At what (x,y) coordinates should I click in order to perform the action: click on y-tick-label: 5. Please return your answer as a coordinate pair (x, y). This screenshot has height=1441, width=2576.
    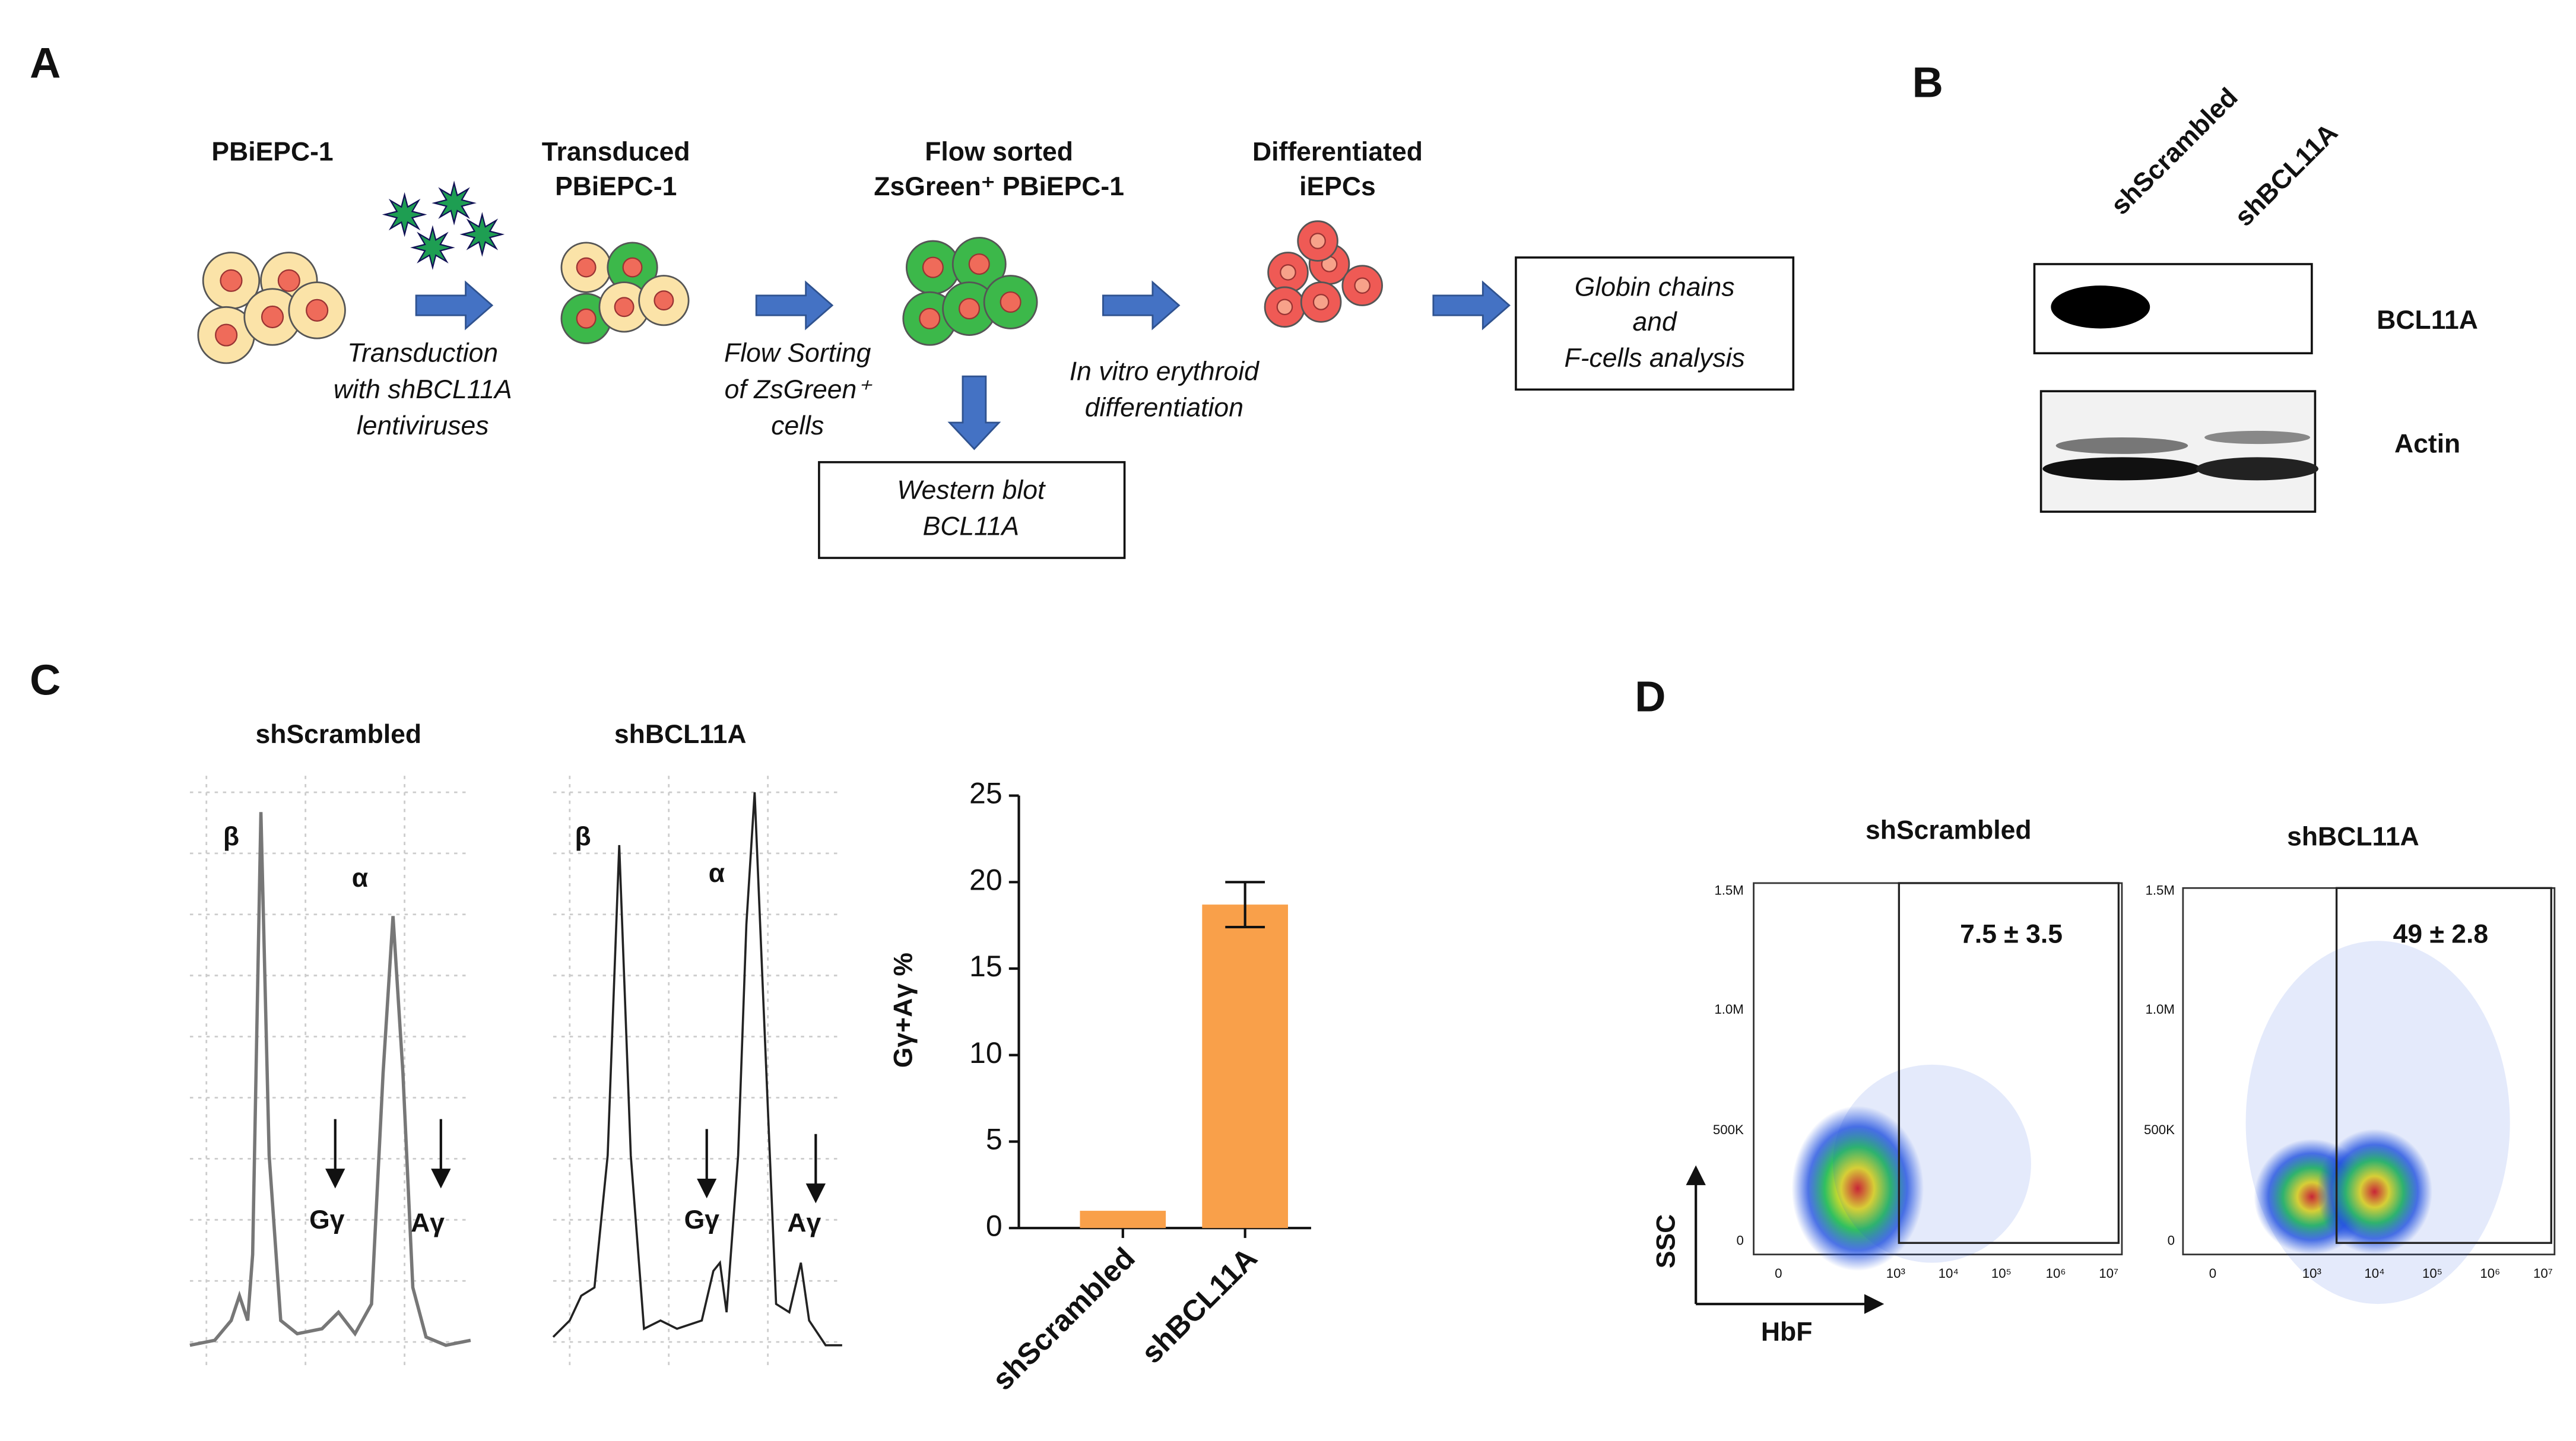
    Looking at the image, I should click on (994, 1139).